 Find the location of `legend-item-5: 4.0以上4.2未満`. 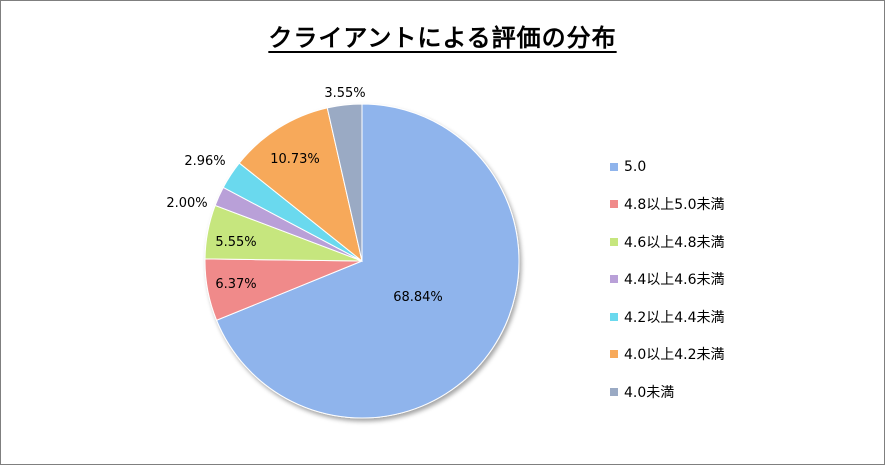

legend-item-5: 4.0以上4.2未満 is located at coordinates (667, 355).